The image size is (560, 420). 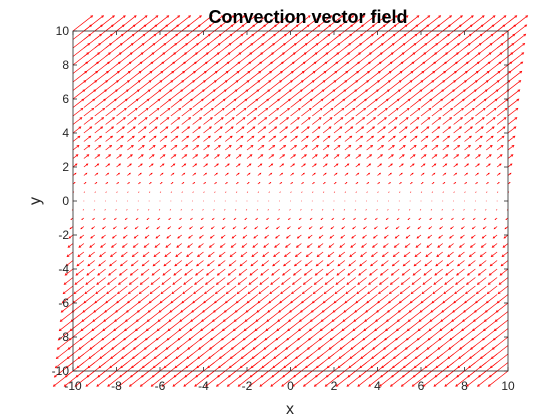 I want to click on x-tick-label: 0, so click(x=290, y=386).